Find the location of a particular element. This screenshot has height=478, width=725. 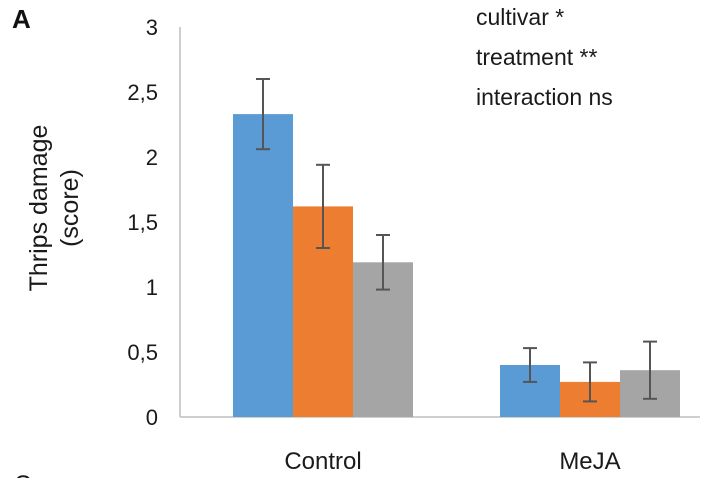

annotations: cultivar * treatment ** interaction ns is located at coordinates (544, 57).